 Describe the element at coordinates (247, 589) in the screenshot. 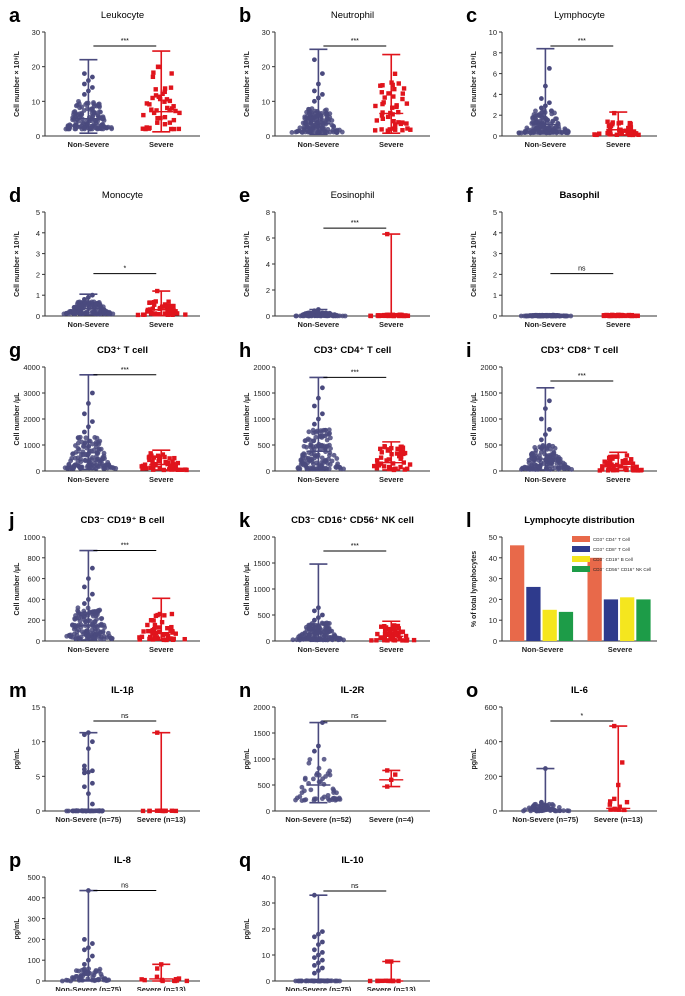

I see `y-axis-label: Cell number /μL` at that location.